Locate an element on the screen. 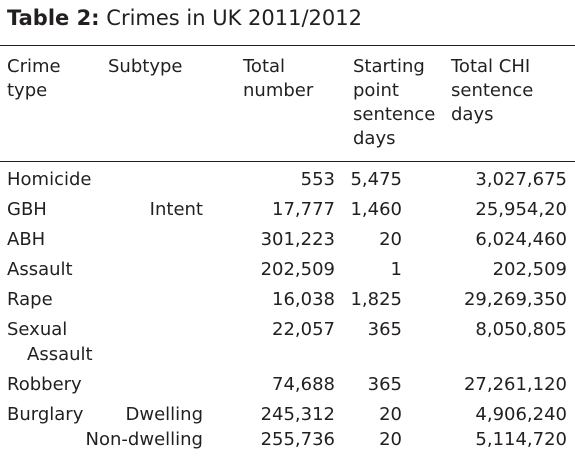 This screenshot has height=457, width=575. total-number-cell: 74,688 is located at coordinates (303, 384).